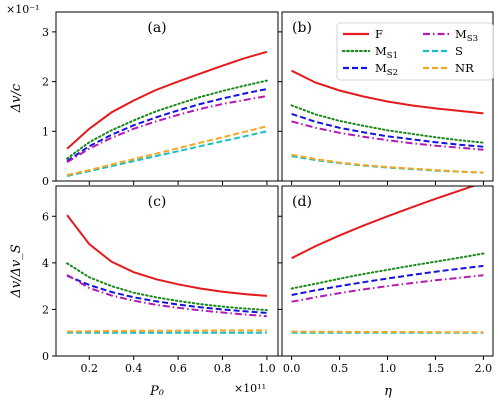 This screenshot has height=400, width=498. Describe the element at coordinates (90, 368) in the screenshot. I see `x-tick-label: 0.2` at that location.